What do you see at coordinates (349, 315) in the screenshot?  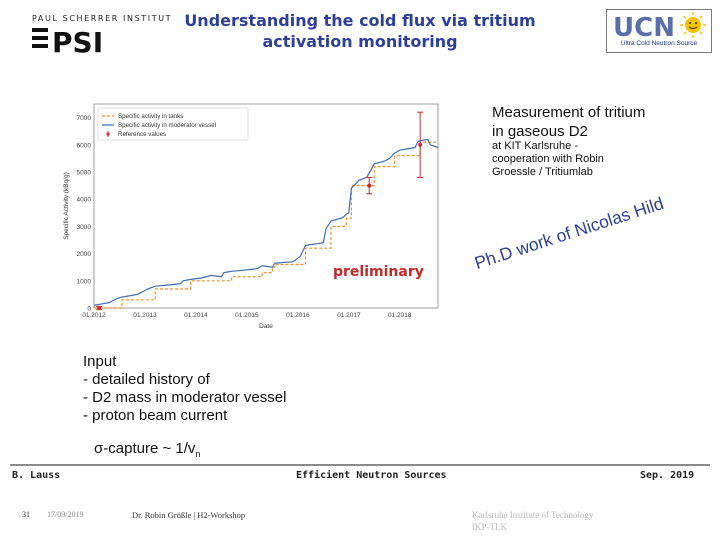 I see `x-tick-label: 01.2017` at bounding box center [349, 315].